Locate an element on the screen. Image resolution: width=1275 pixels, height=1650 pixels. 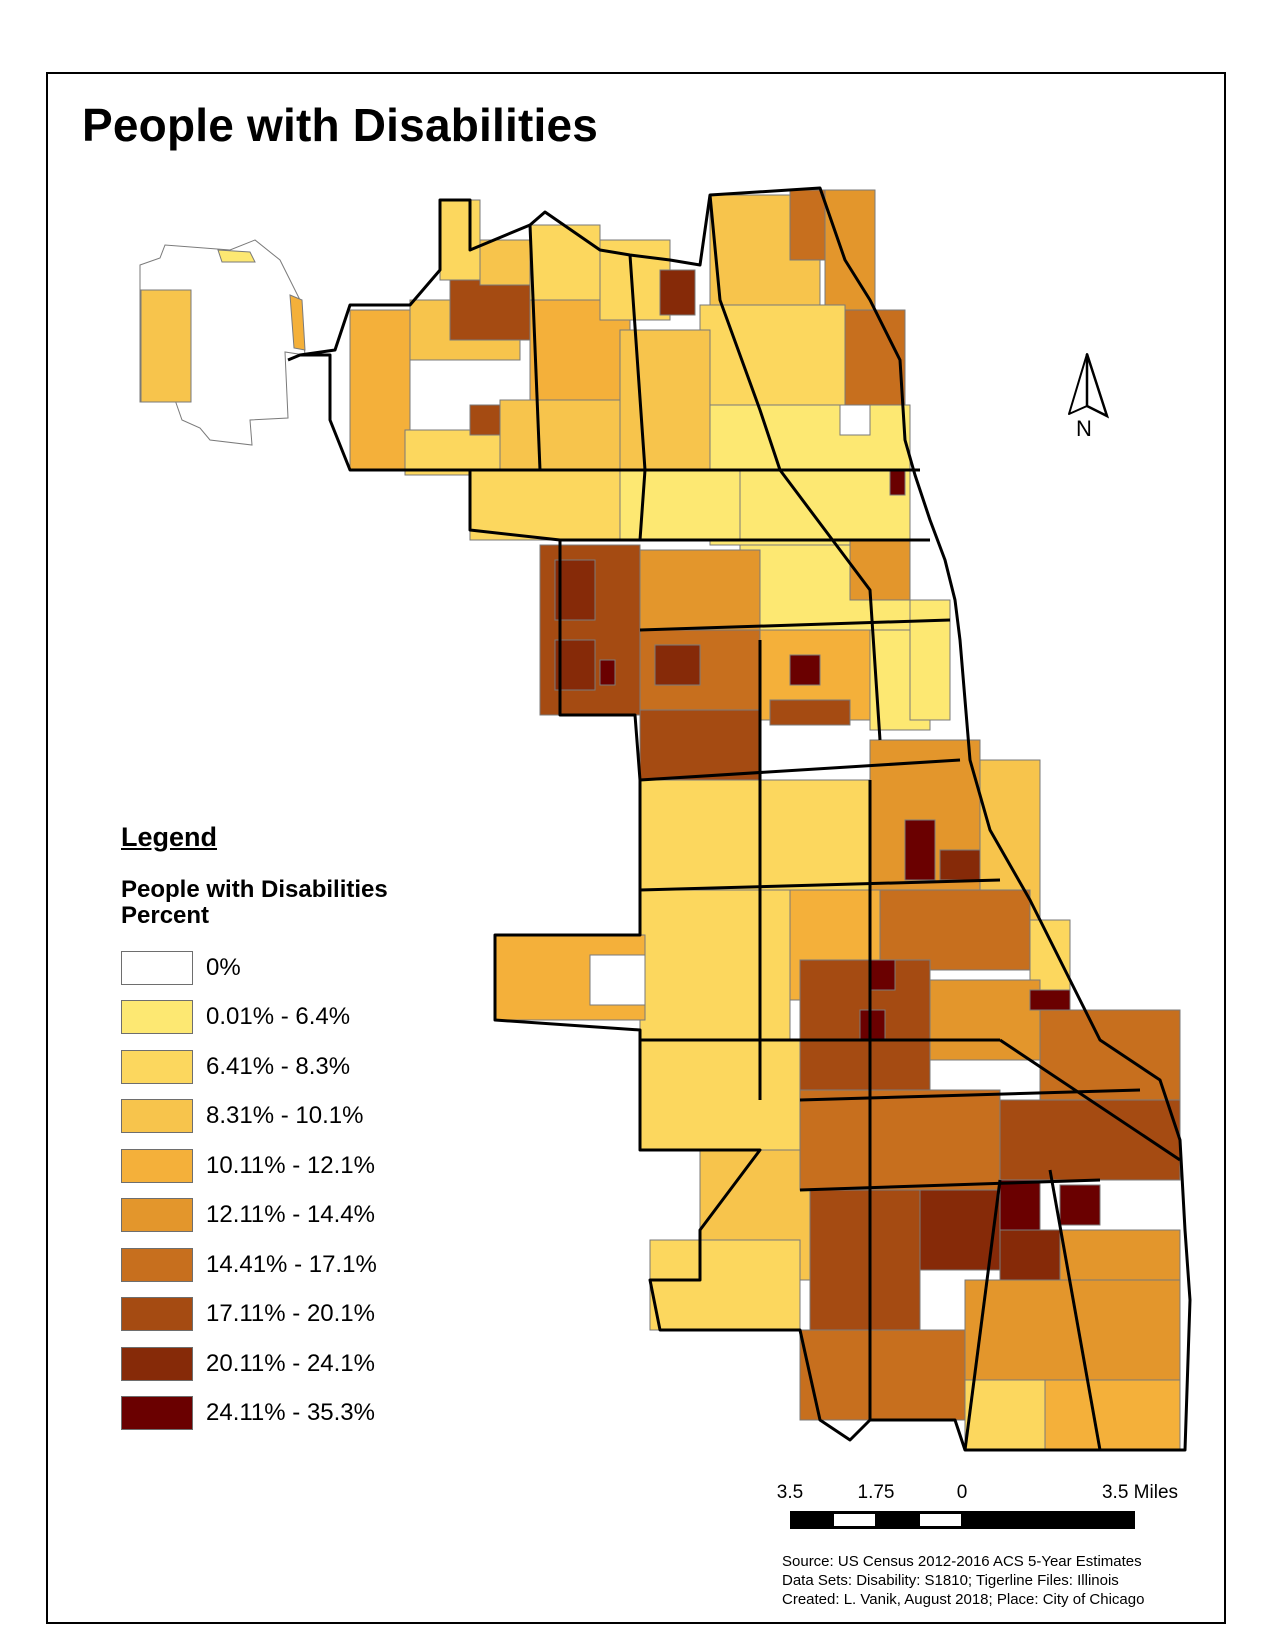
legend-class-8: 20.11% - 24.1% is located at coordinates (254, 1364).